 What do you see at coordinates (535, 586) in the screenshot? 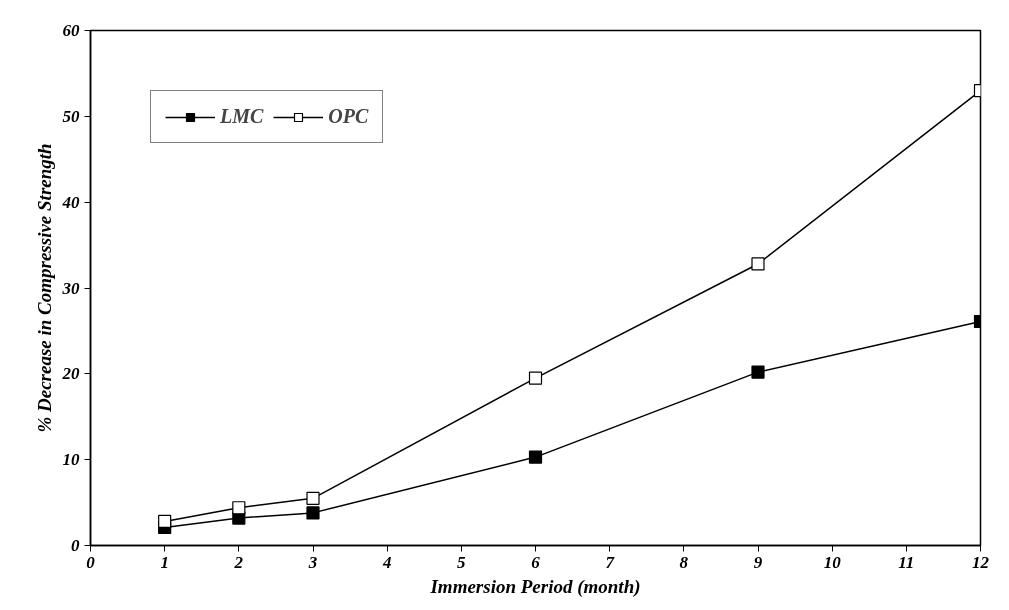
I see `x-axis-title: Immersion Period (month)` at bounding box center [535, 586].